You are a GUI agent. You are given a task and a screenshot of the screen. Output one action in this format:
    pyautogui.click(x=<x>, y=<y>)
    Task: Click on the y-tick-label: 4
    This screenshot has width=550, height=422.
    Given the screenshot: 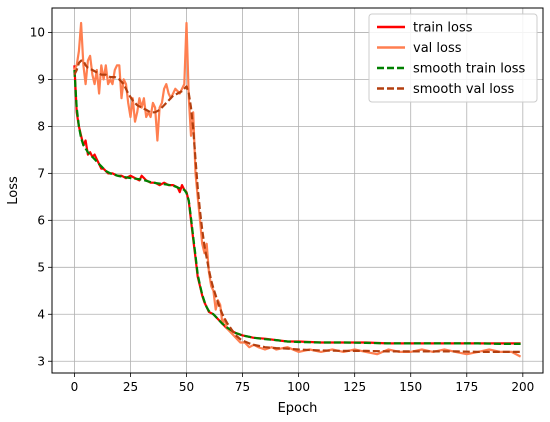 What is the action you would take?
    pyautogui.click(x=41, y=314)
    